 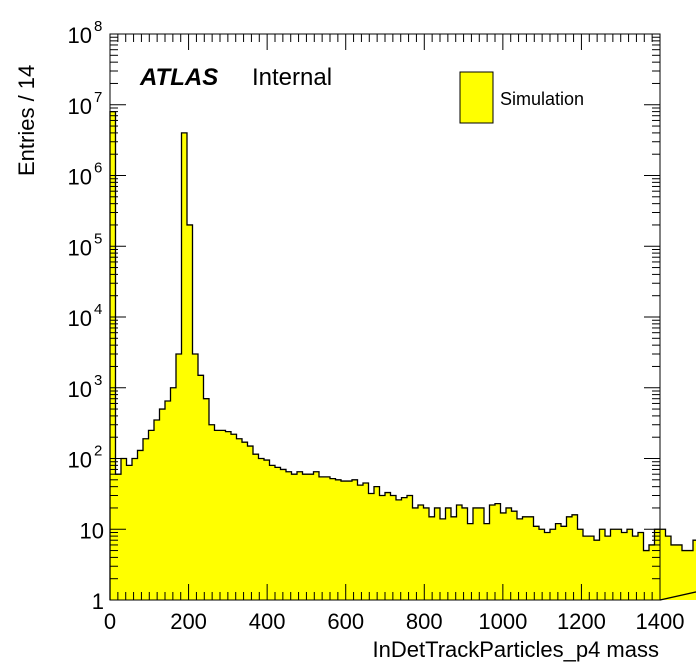 I want to click on y-tick-exponent: 5, so click(x=98, y=238).